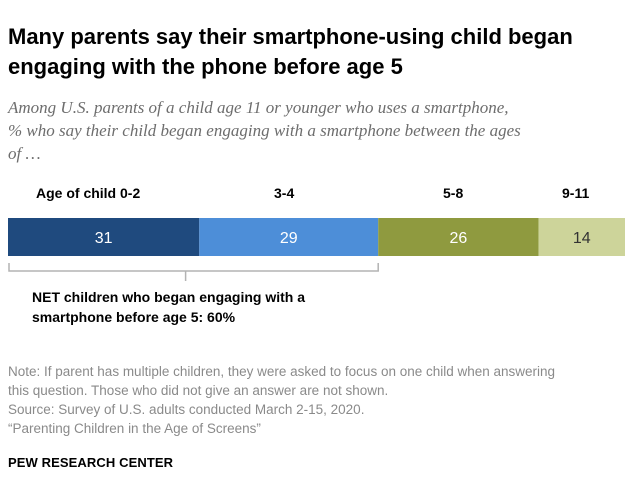 This screenshot has width=640, height=498. I want to click on bar-value-label-0-2: 31, so click(104, 238).